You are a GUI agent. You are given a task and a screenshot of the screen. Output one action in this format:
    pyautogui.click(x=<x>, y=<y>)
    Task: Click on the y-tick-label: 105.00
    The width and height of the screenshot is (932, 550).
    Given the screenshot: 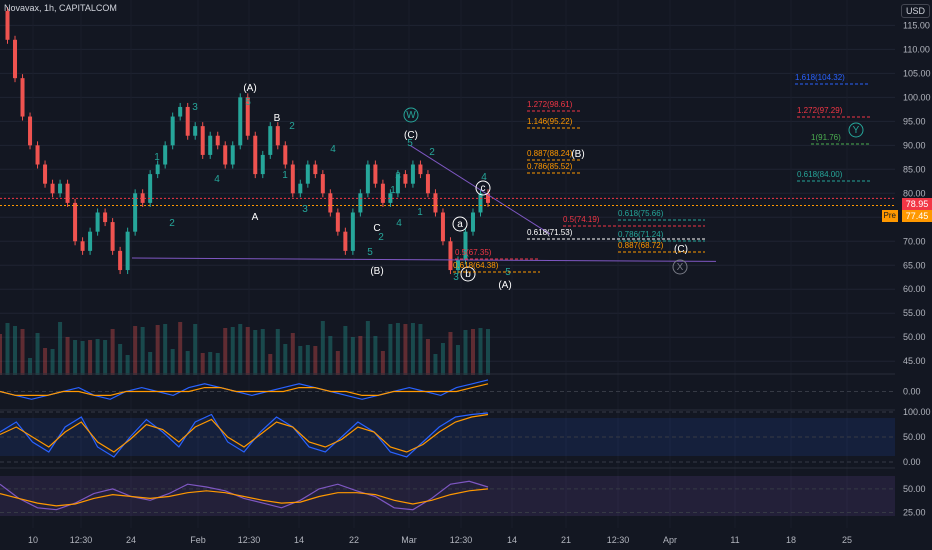 What is the action you would take?
    pyautogui.click(x=917, y=73)
    